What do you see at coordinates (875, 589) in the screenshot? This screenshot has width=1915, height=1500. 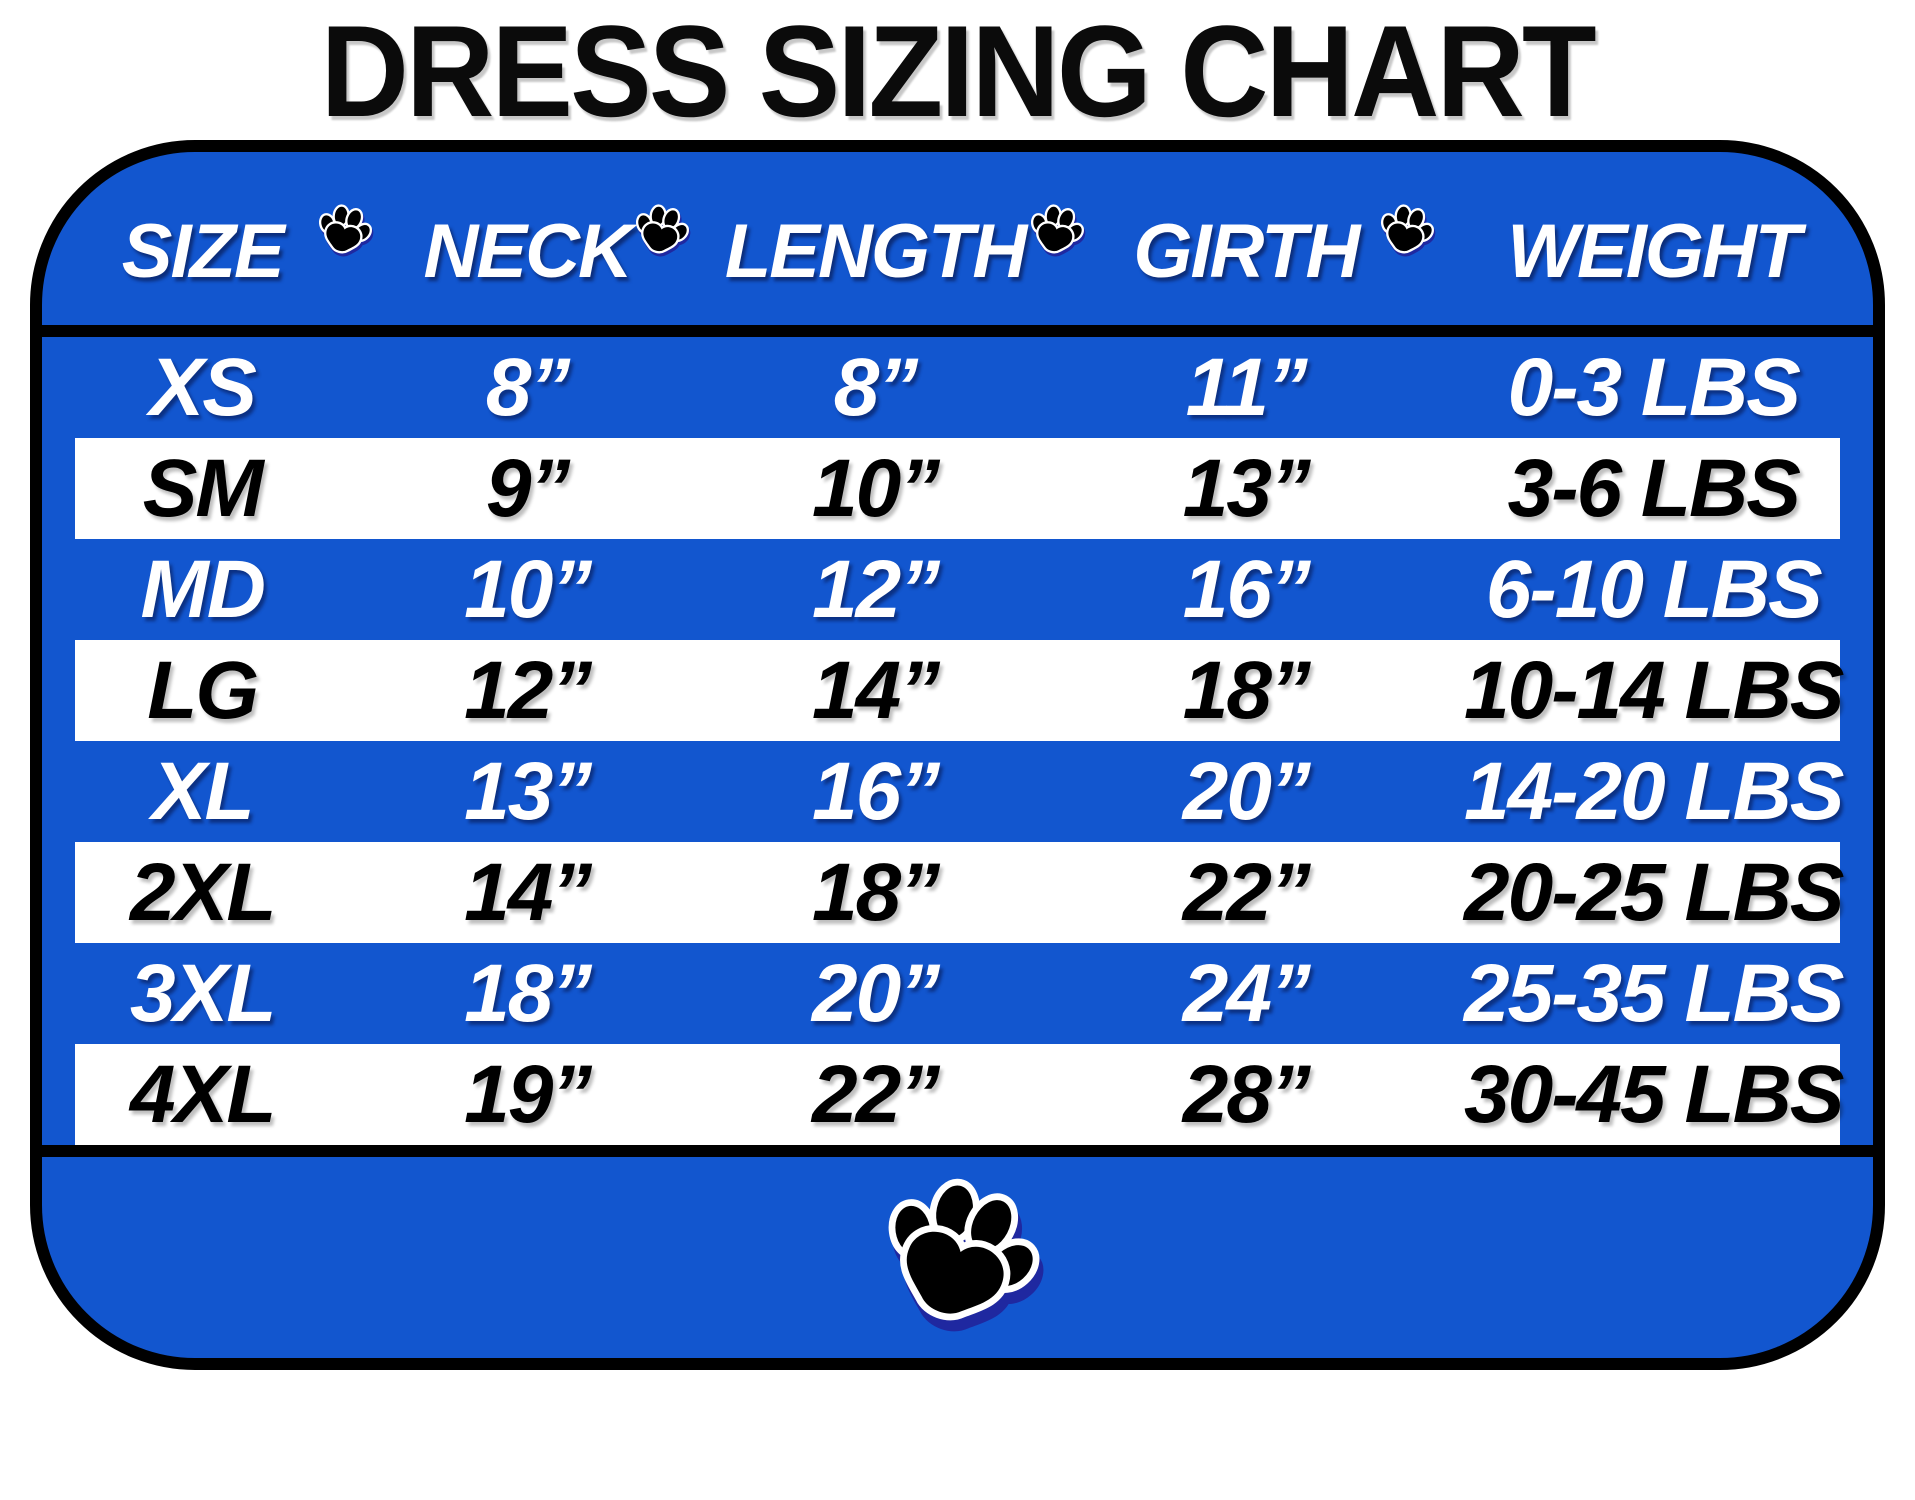 I see `cell-length: 12”` at bounding box center [875, 589].